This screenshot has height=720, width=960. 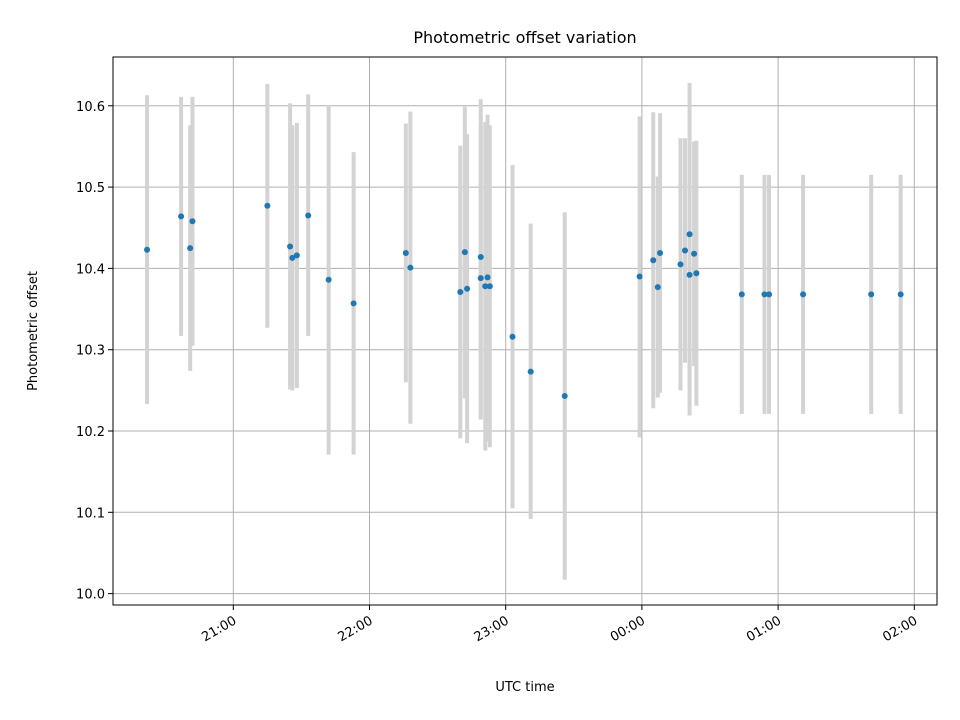 I want to click on y-axis-ticks: 10.0 10.1 10.2 10.3 10.4 10.5 10.6, so click(x=94, y=351).